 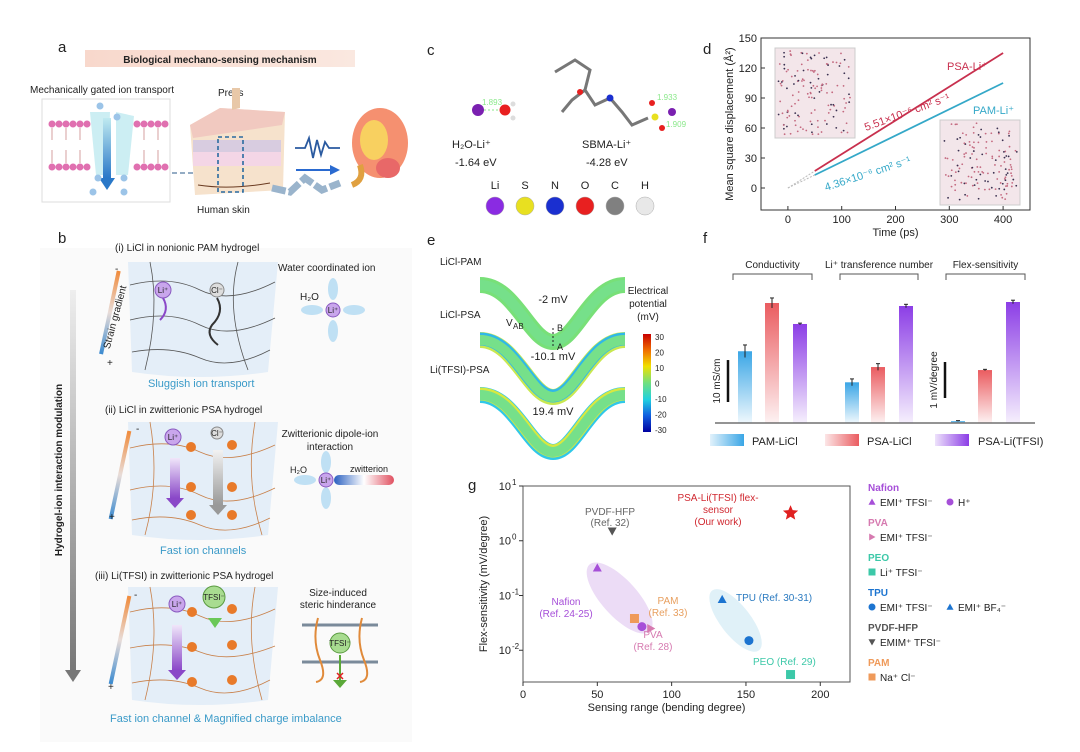 What do you see at coordinates (431, 50) in the screenshot?
I see `panel-label-c: c` at bounding box center [431, 50].